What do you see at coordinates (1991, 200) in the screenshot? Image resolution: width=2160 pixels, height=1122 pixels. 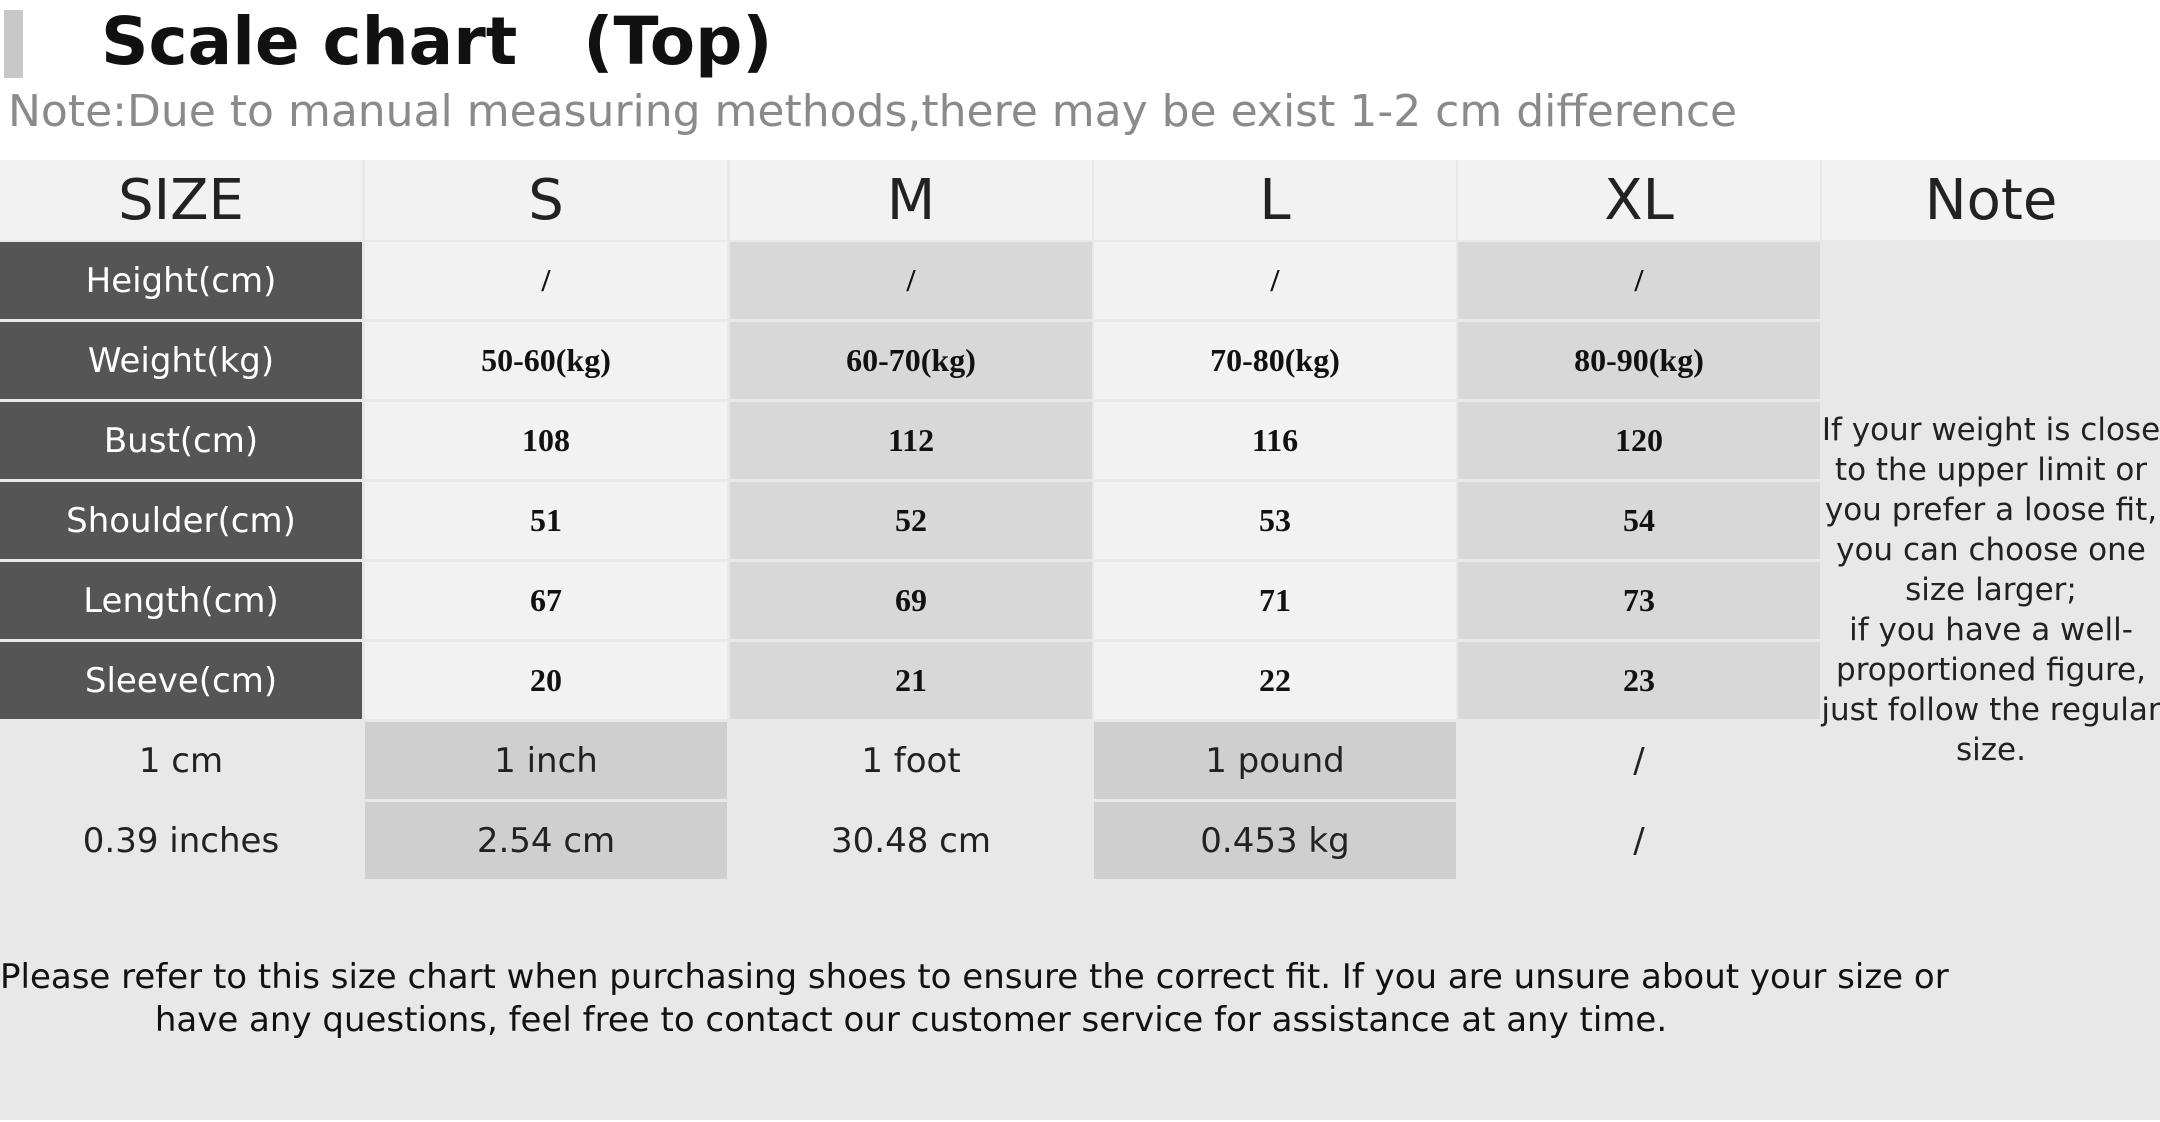 I see `column-header-note: Note` at bounding box center [1991, 200].